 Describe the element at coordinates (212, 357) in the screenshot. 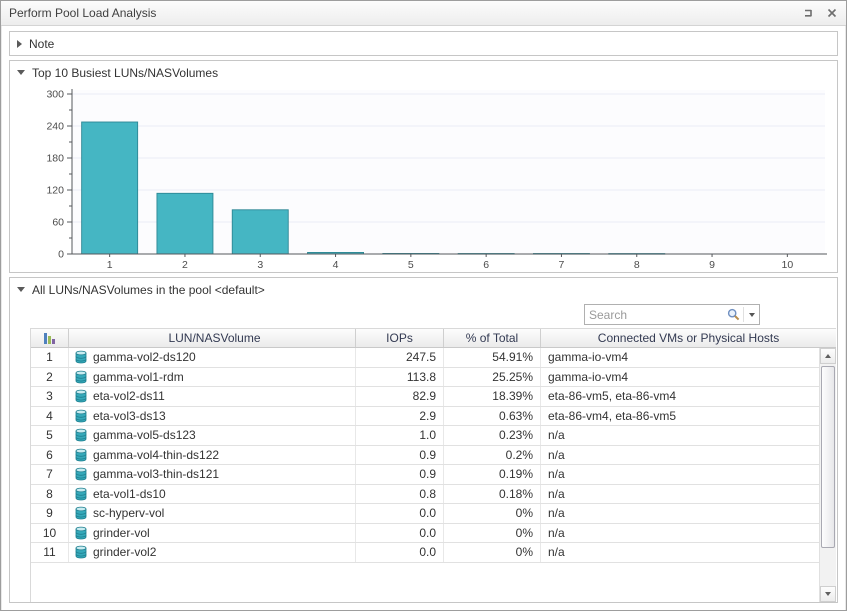

I see `lun-name-cell: gamma-vol2-ds120` at that location.